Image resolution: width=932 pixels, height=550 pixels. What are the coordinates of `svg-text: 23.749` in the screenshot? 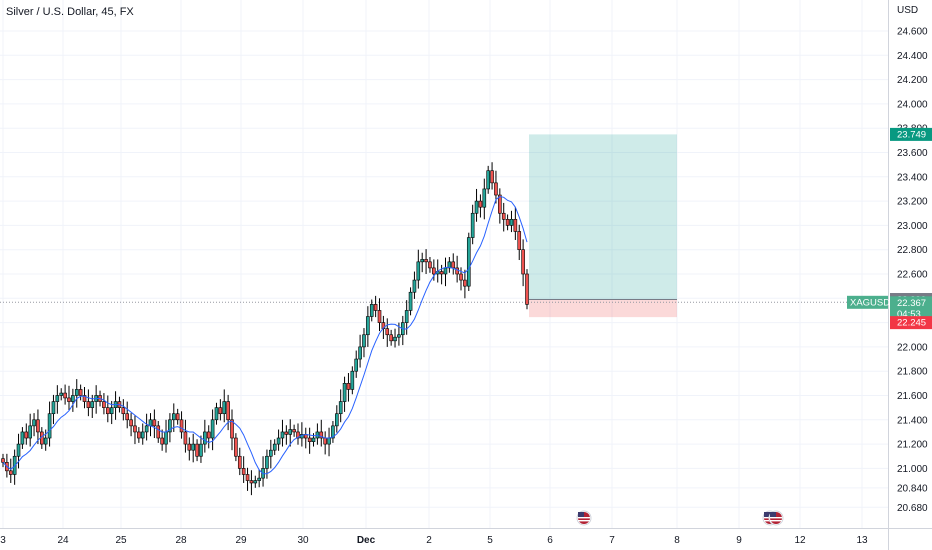 It's located at (911, 134).